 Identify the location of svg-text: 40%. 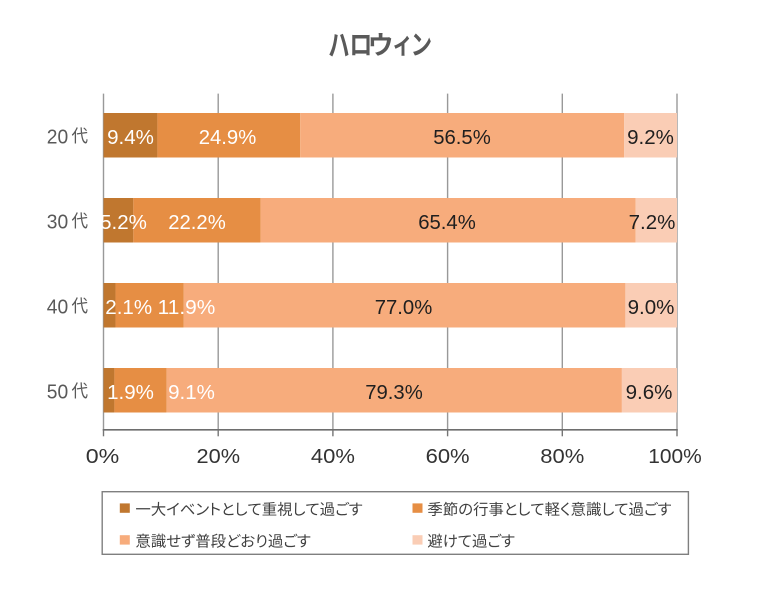
(333, 456).